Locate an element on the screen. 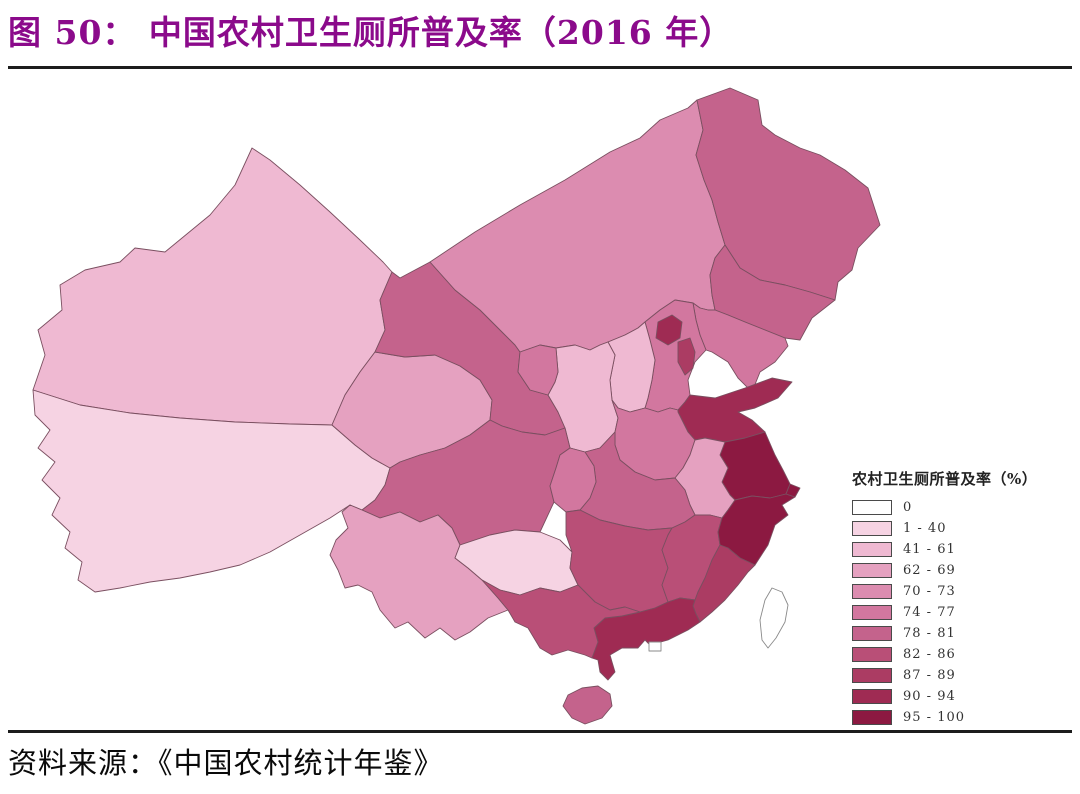 The width and height of the screenshot is (1080, 794). legend-row: 87 - 89 is located at coordinates (959, 675).